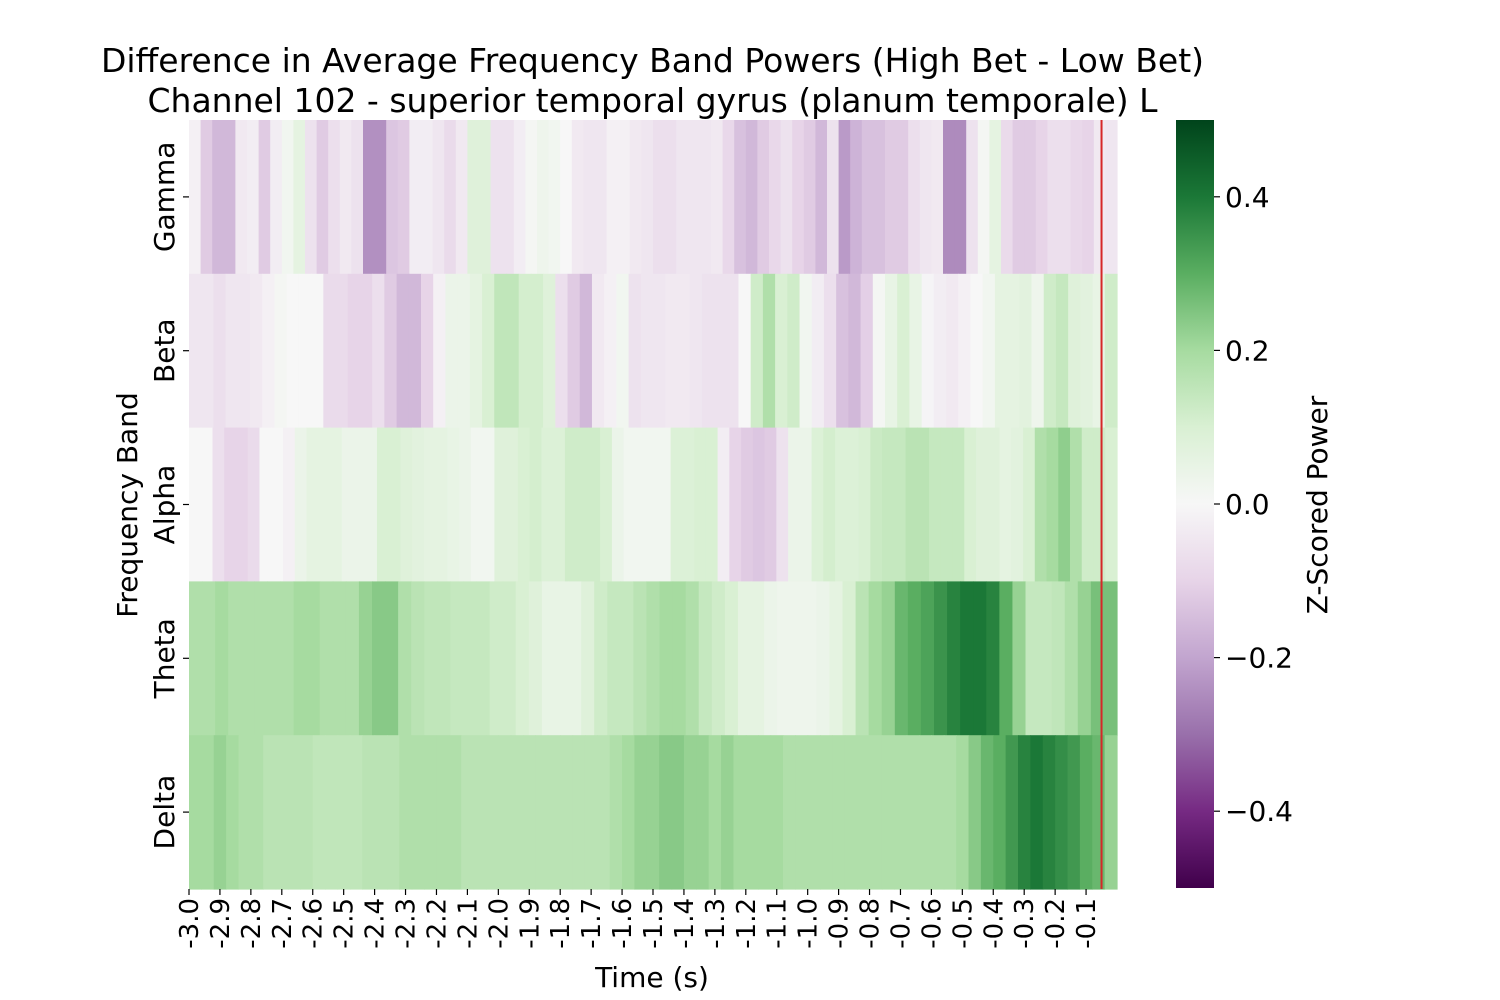  What do you see at coordinates (127, 504) in the screenshot?
I see `y-axis-label: Frequency Band` at bounding box center [127, 504].